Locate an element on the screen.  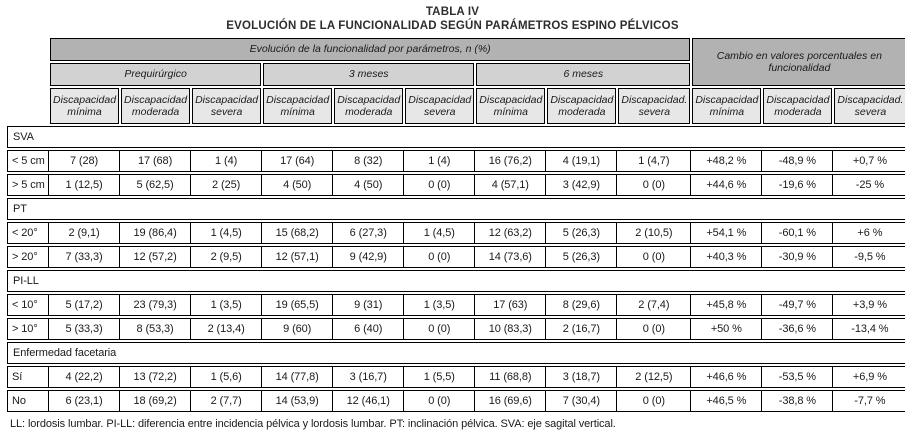
data-cell: 14 (53,9) is located at coordinates (298, 401).